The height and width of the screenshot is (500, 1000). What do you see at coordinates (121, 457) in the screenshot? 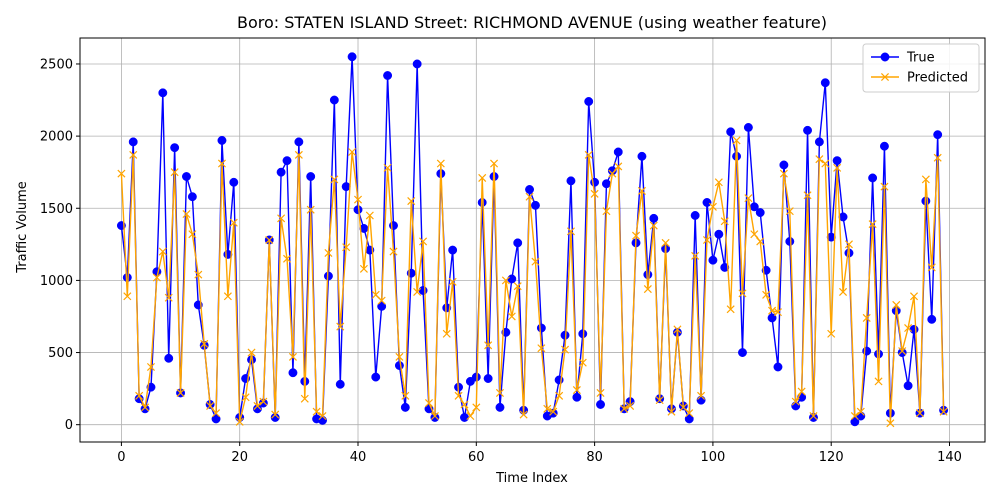
I see `x-tick-label: 0` at bounding box center [121, 457].